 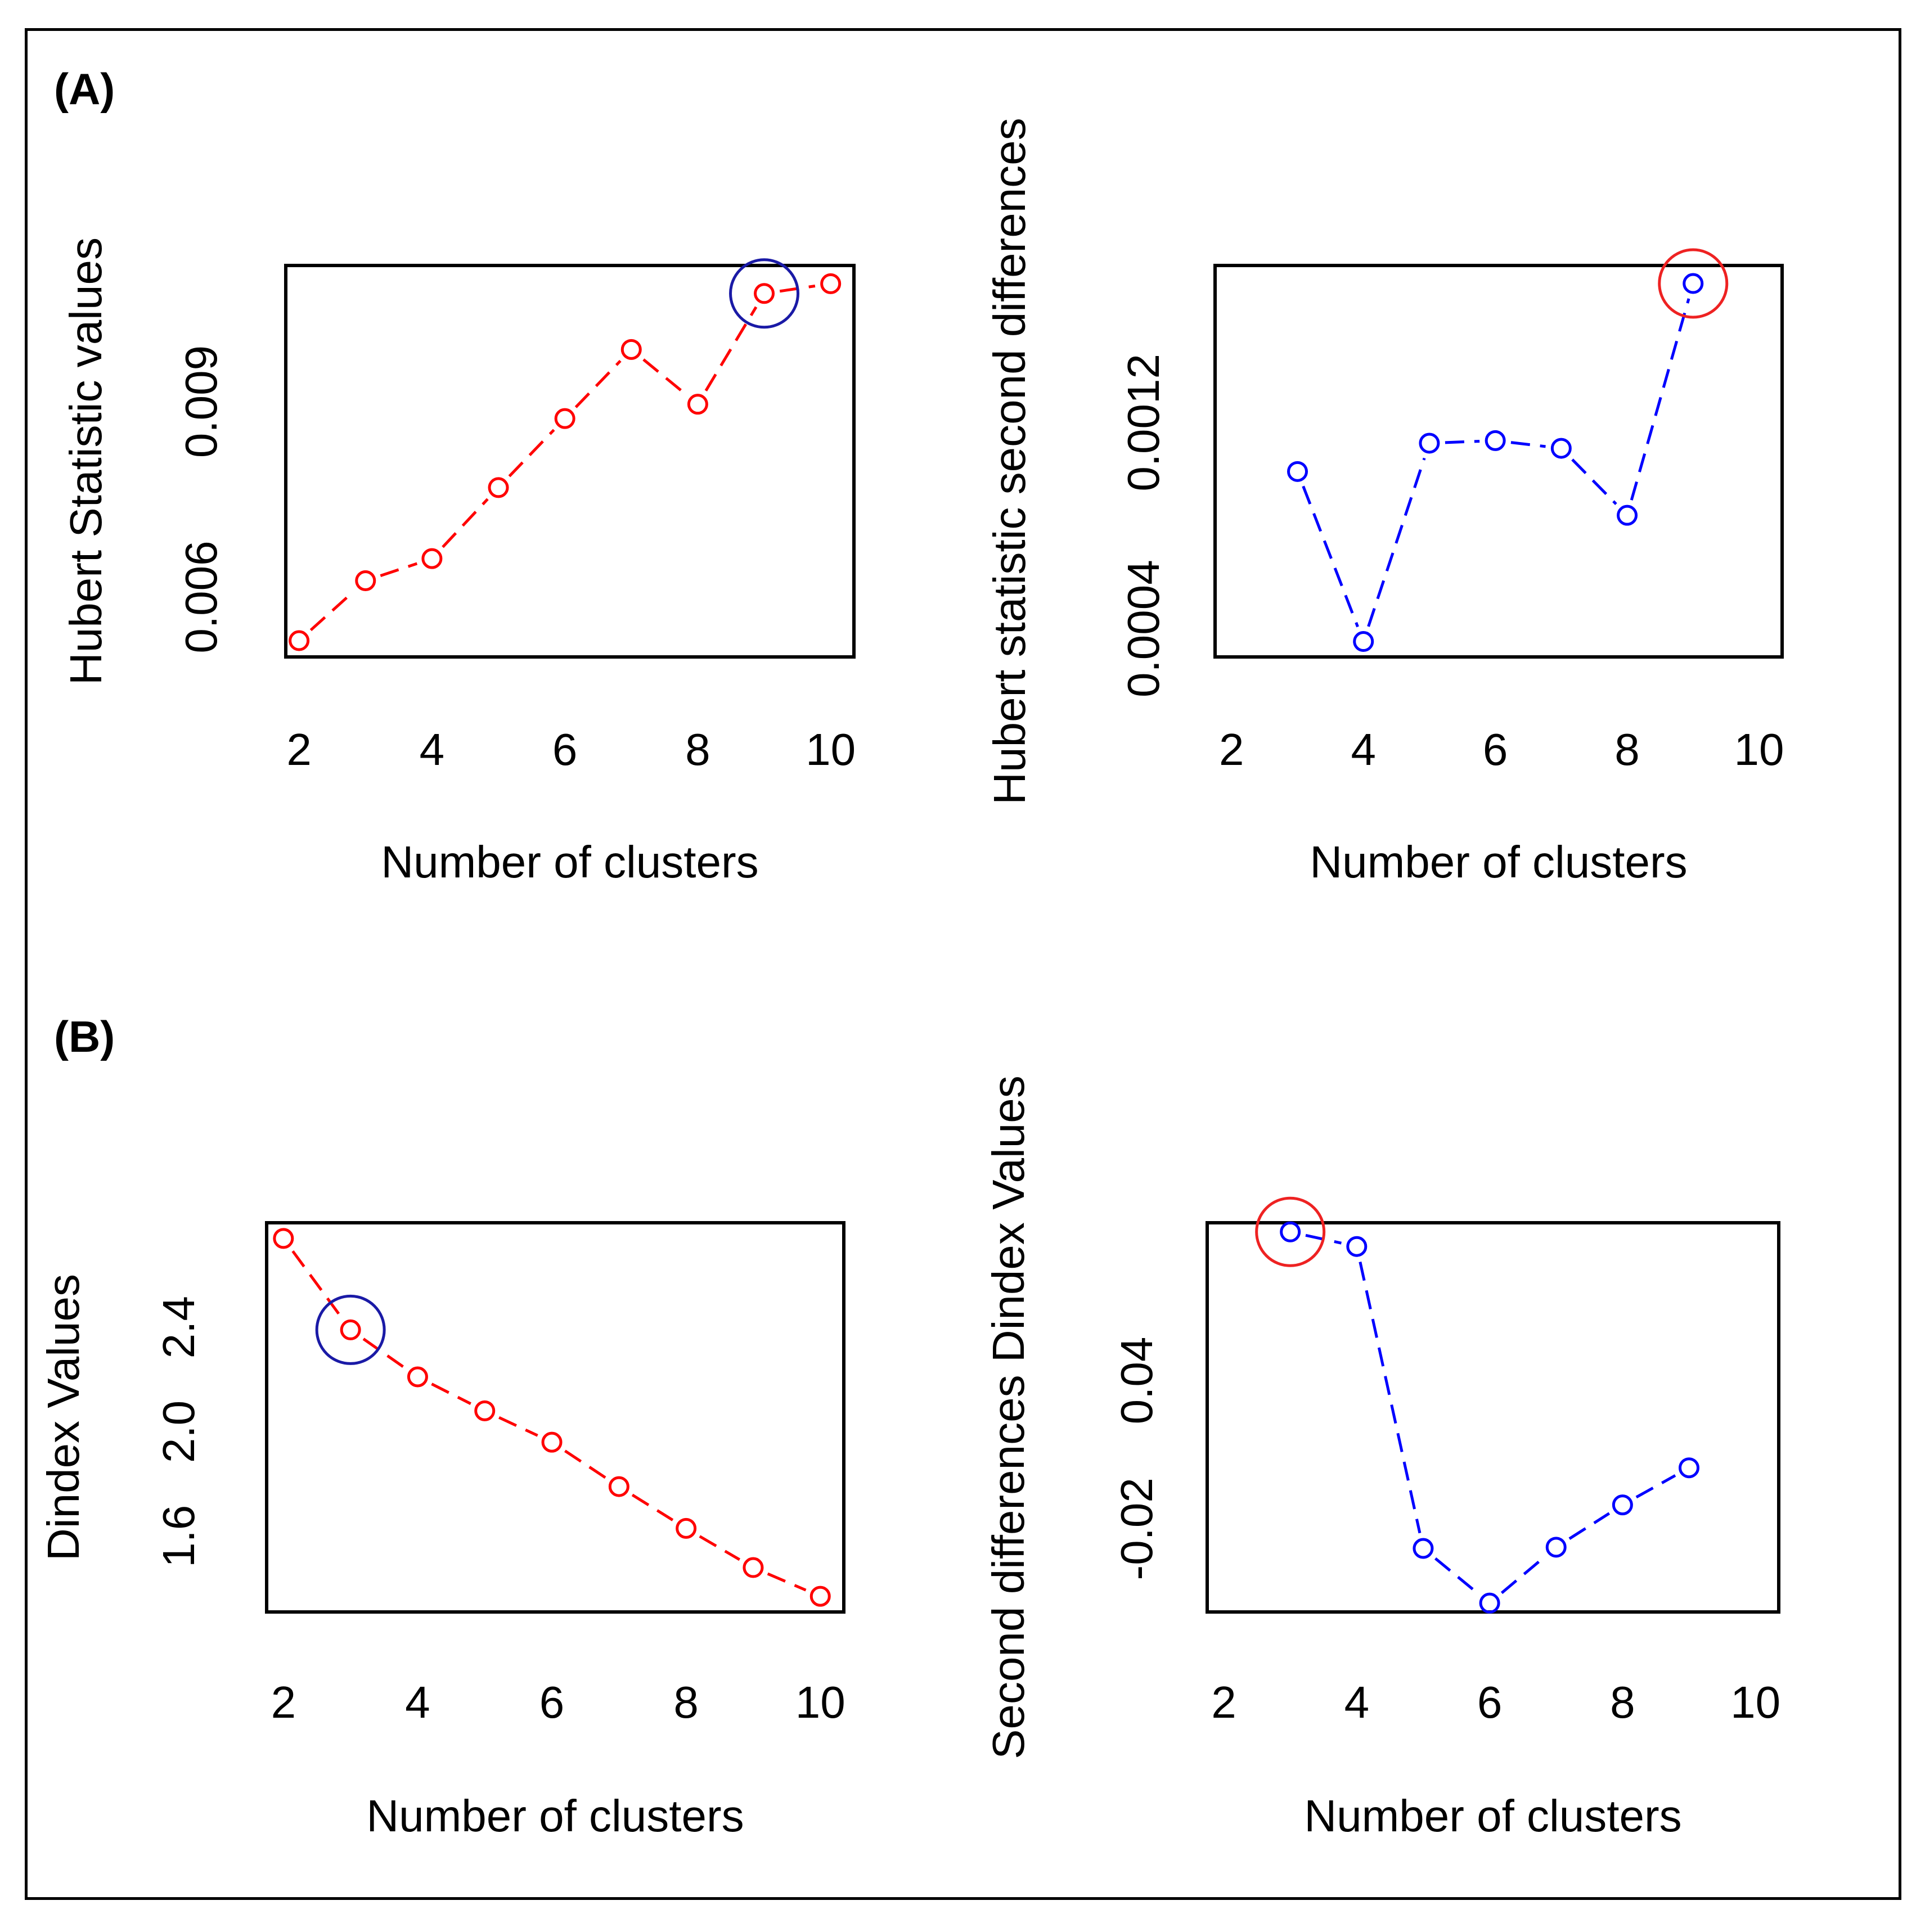 What do you see at coordinates (201, 401) in the screenshot?
I see `y-tick-label: 0.009` at bounding box center [201, 401].